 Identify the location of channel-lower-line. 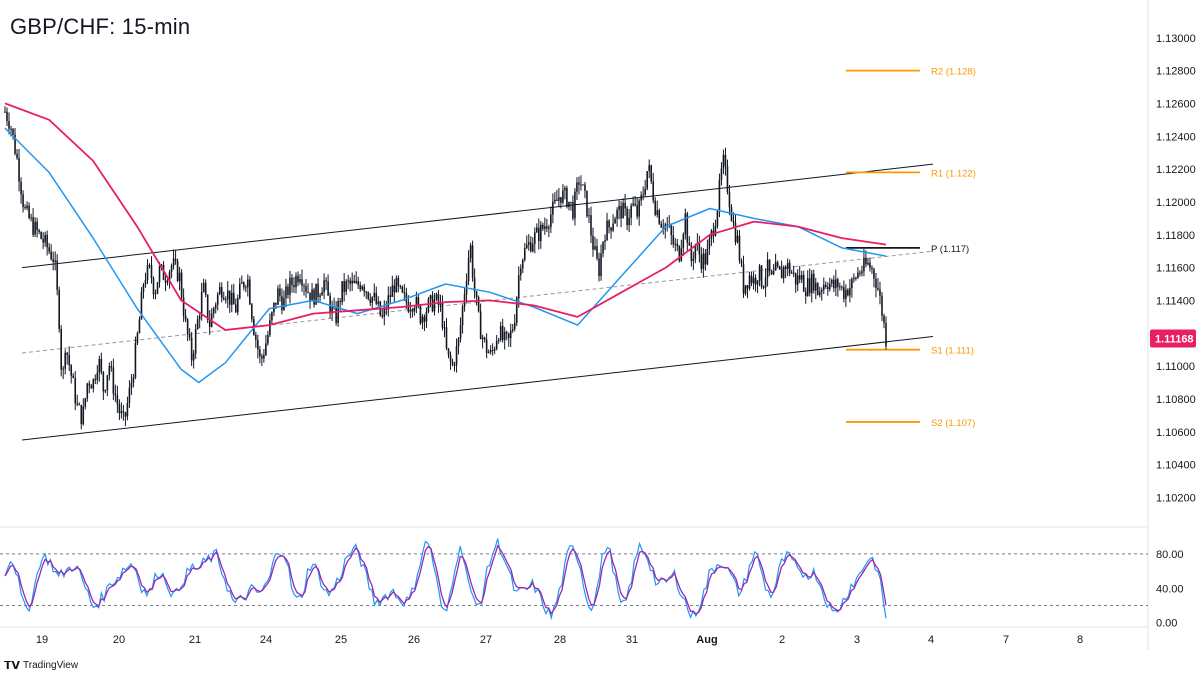
(477, 388).